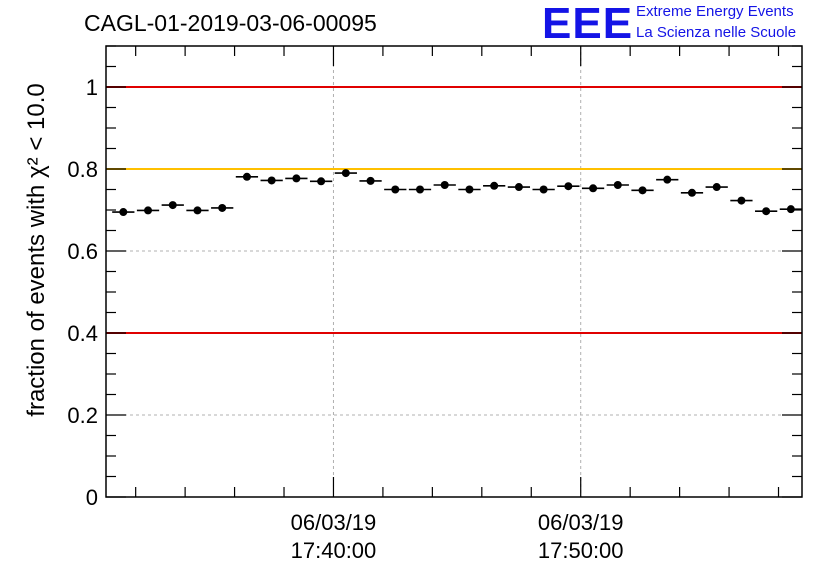  What do you see at coordinates (82, 415) in the screenshot?
I see `y-tick-label: 0.2` at bounding box center [82, 415].